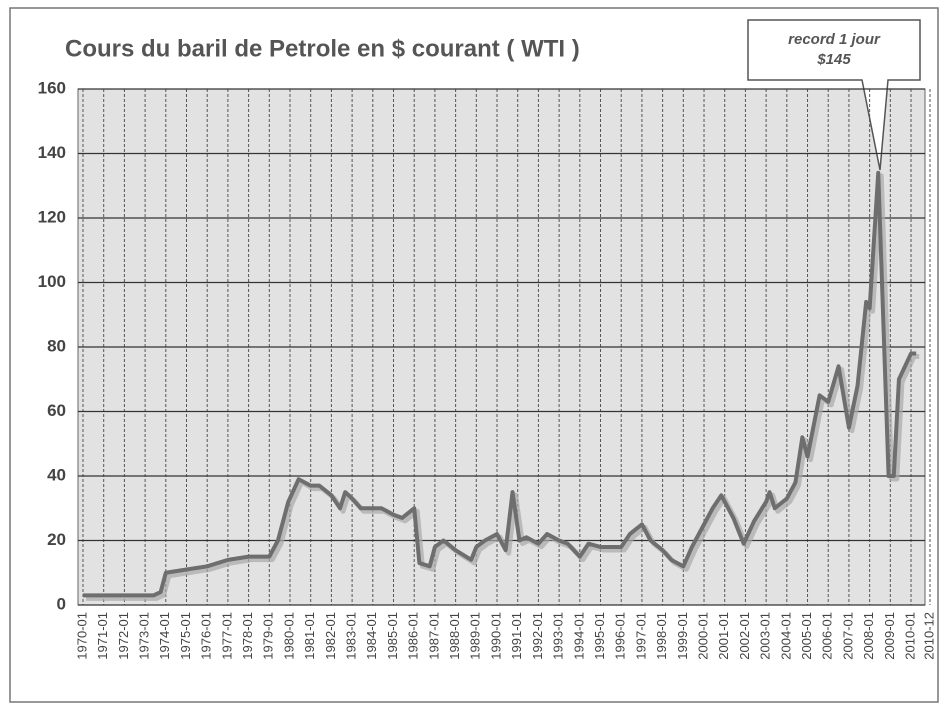 The image size is (952, 703). I want to click on y-tick-label: 80, so click(56, 345).